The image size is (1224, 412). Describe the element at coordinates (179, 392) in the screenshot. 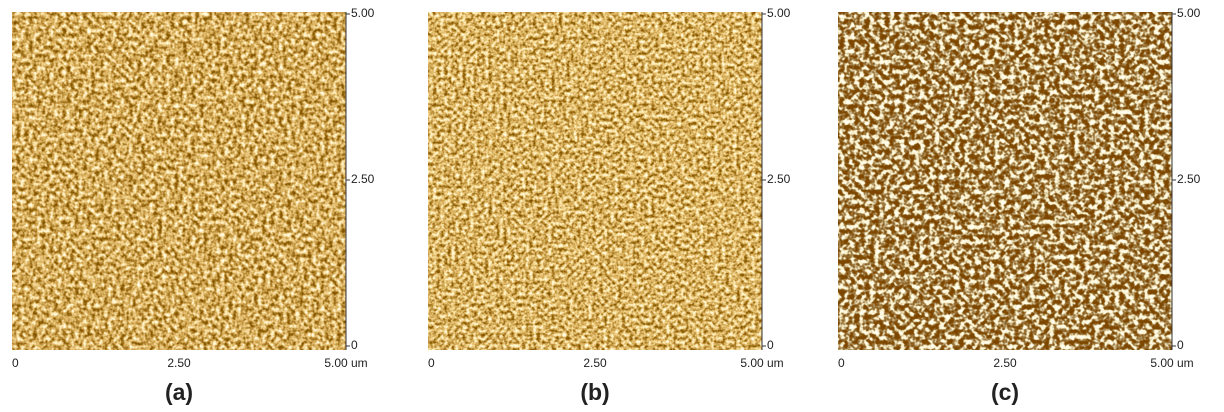

I see `panel-label: (a)` at that location.